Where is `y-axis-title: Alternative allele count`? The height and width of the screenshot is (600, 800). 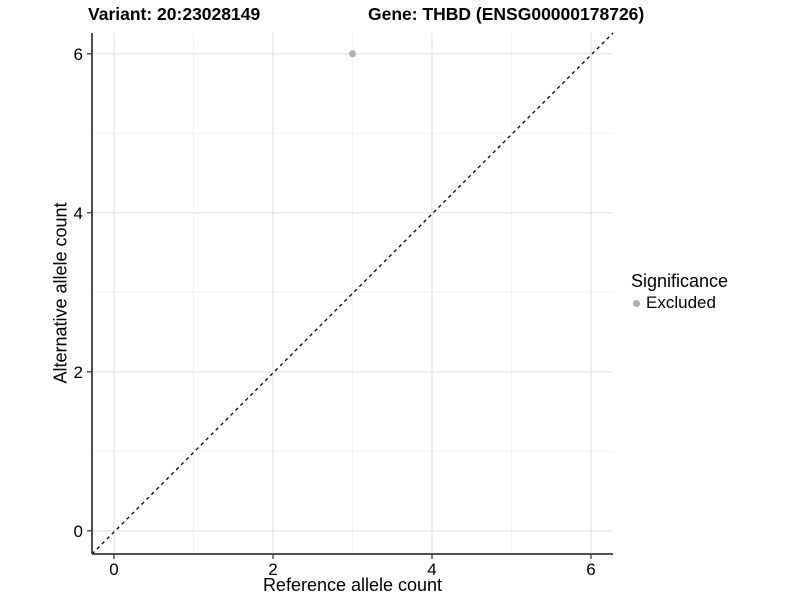
y-axis-title: Alternative allele count is located at coordinates (60, 293).